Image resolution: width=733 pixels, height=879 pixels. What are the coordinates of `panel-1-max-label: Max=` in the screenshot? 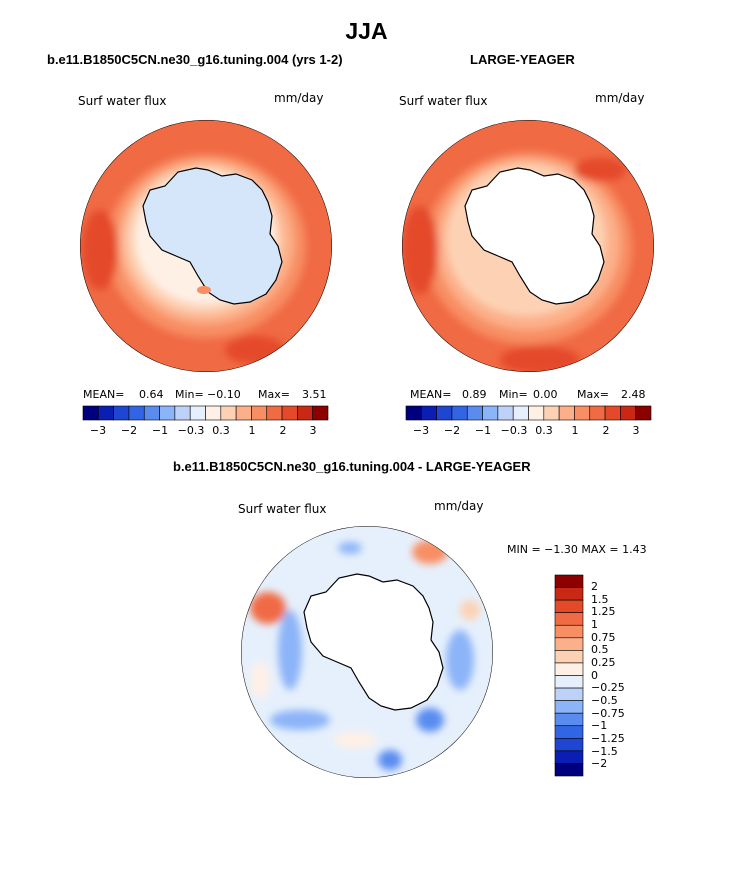 It's located at (274, 394).